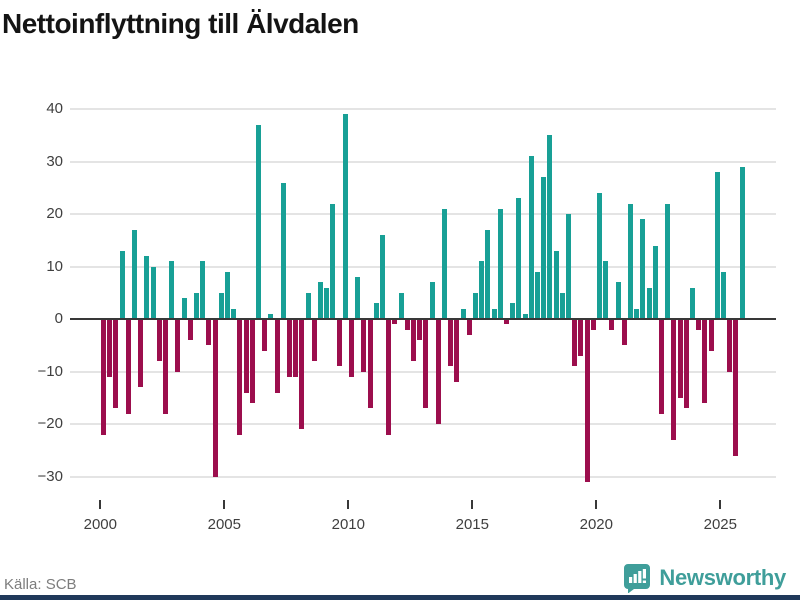 Image resolution: width=800 pixels, height=600 pixels. What do you see at coordinates (686, 364) in the screenshot?
I see `bar-2023-q3` at bounding box center [686, 364].